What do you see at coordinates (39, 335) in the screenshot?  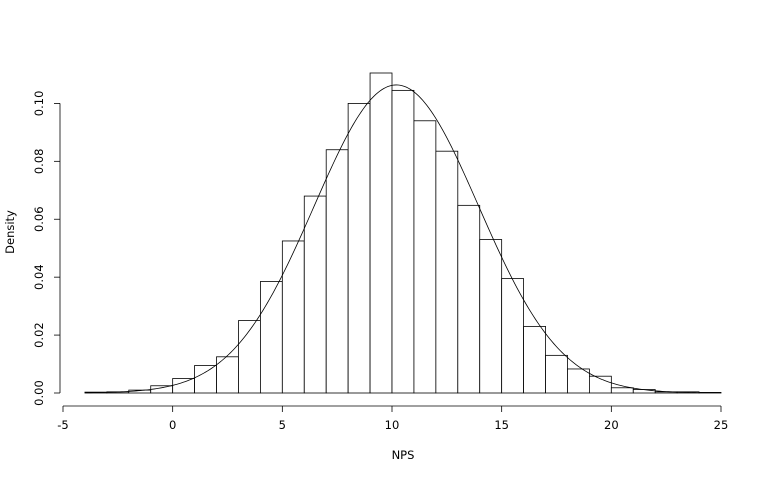 I see `y-tick-label: 0.02` at bounding box center [39, 335].